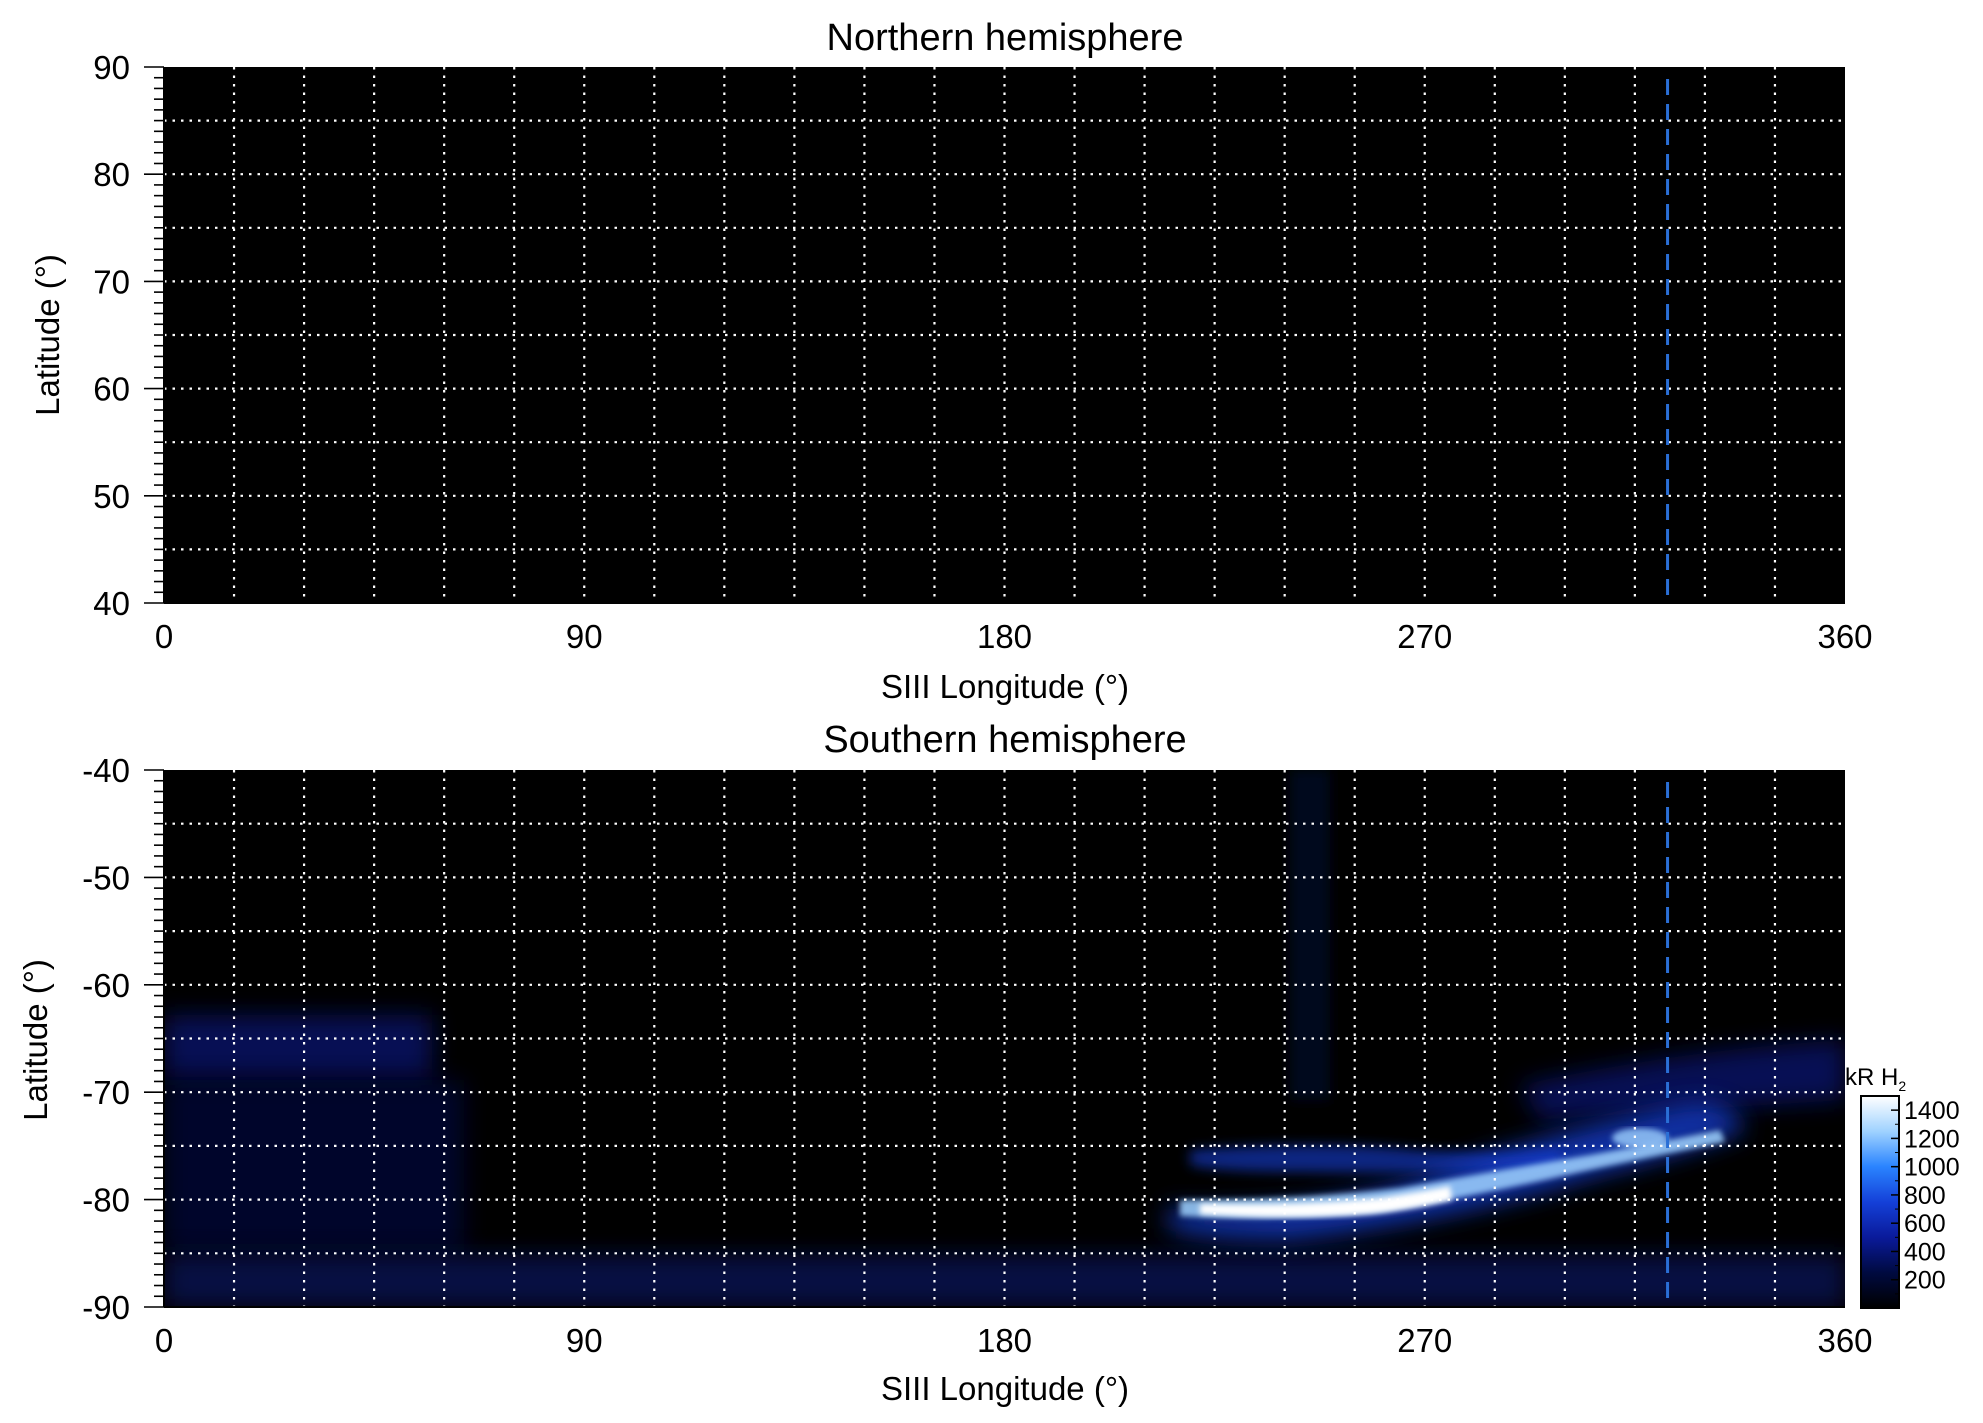 This screenshot has height=1423, width=1983. Describe the element at coordinates (106, 1092) in the screenshot. I see `y-tick-label: -70` at that location.